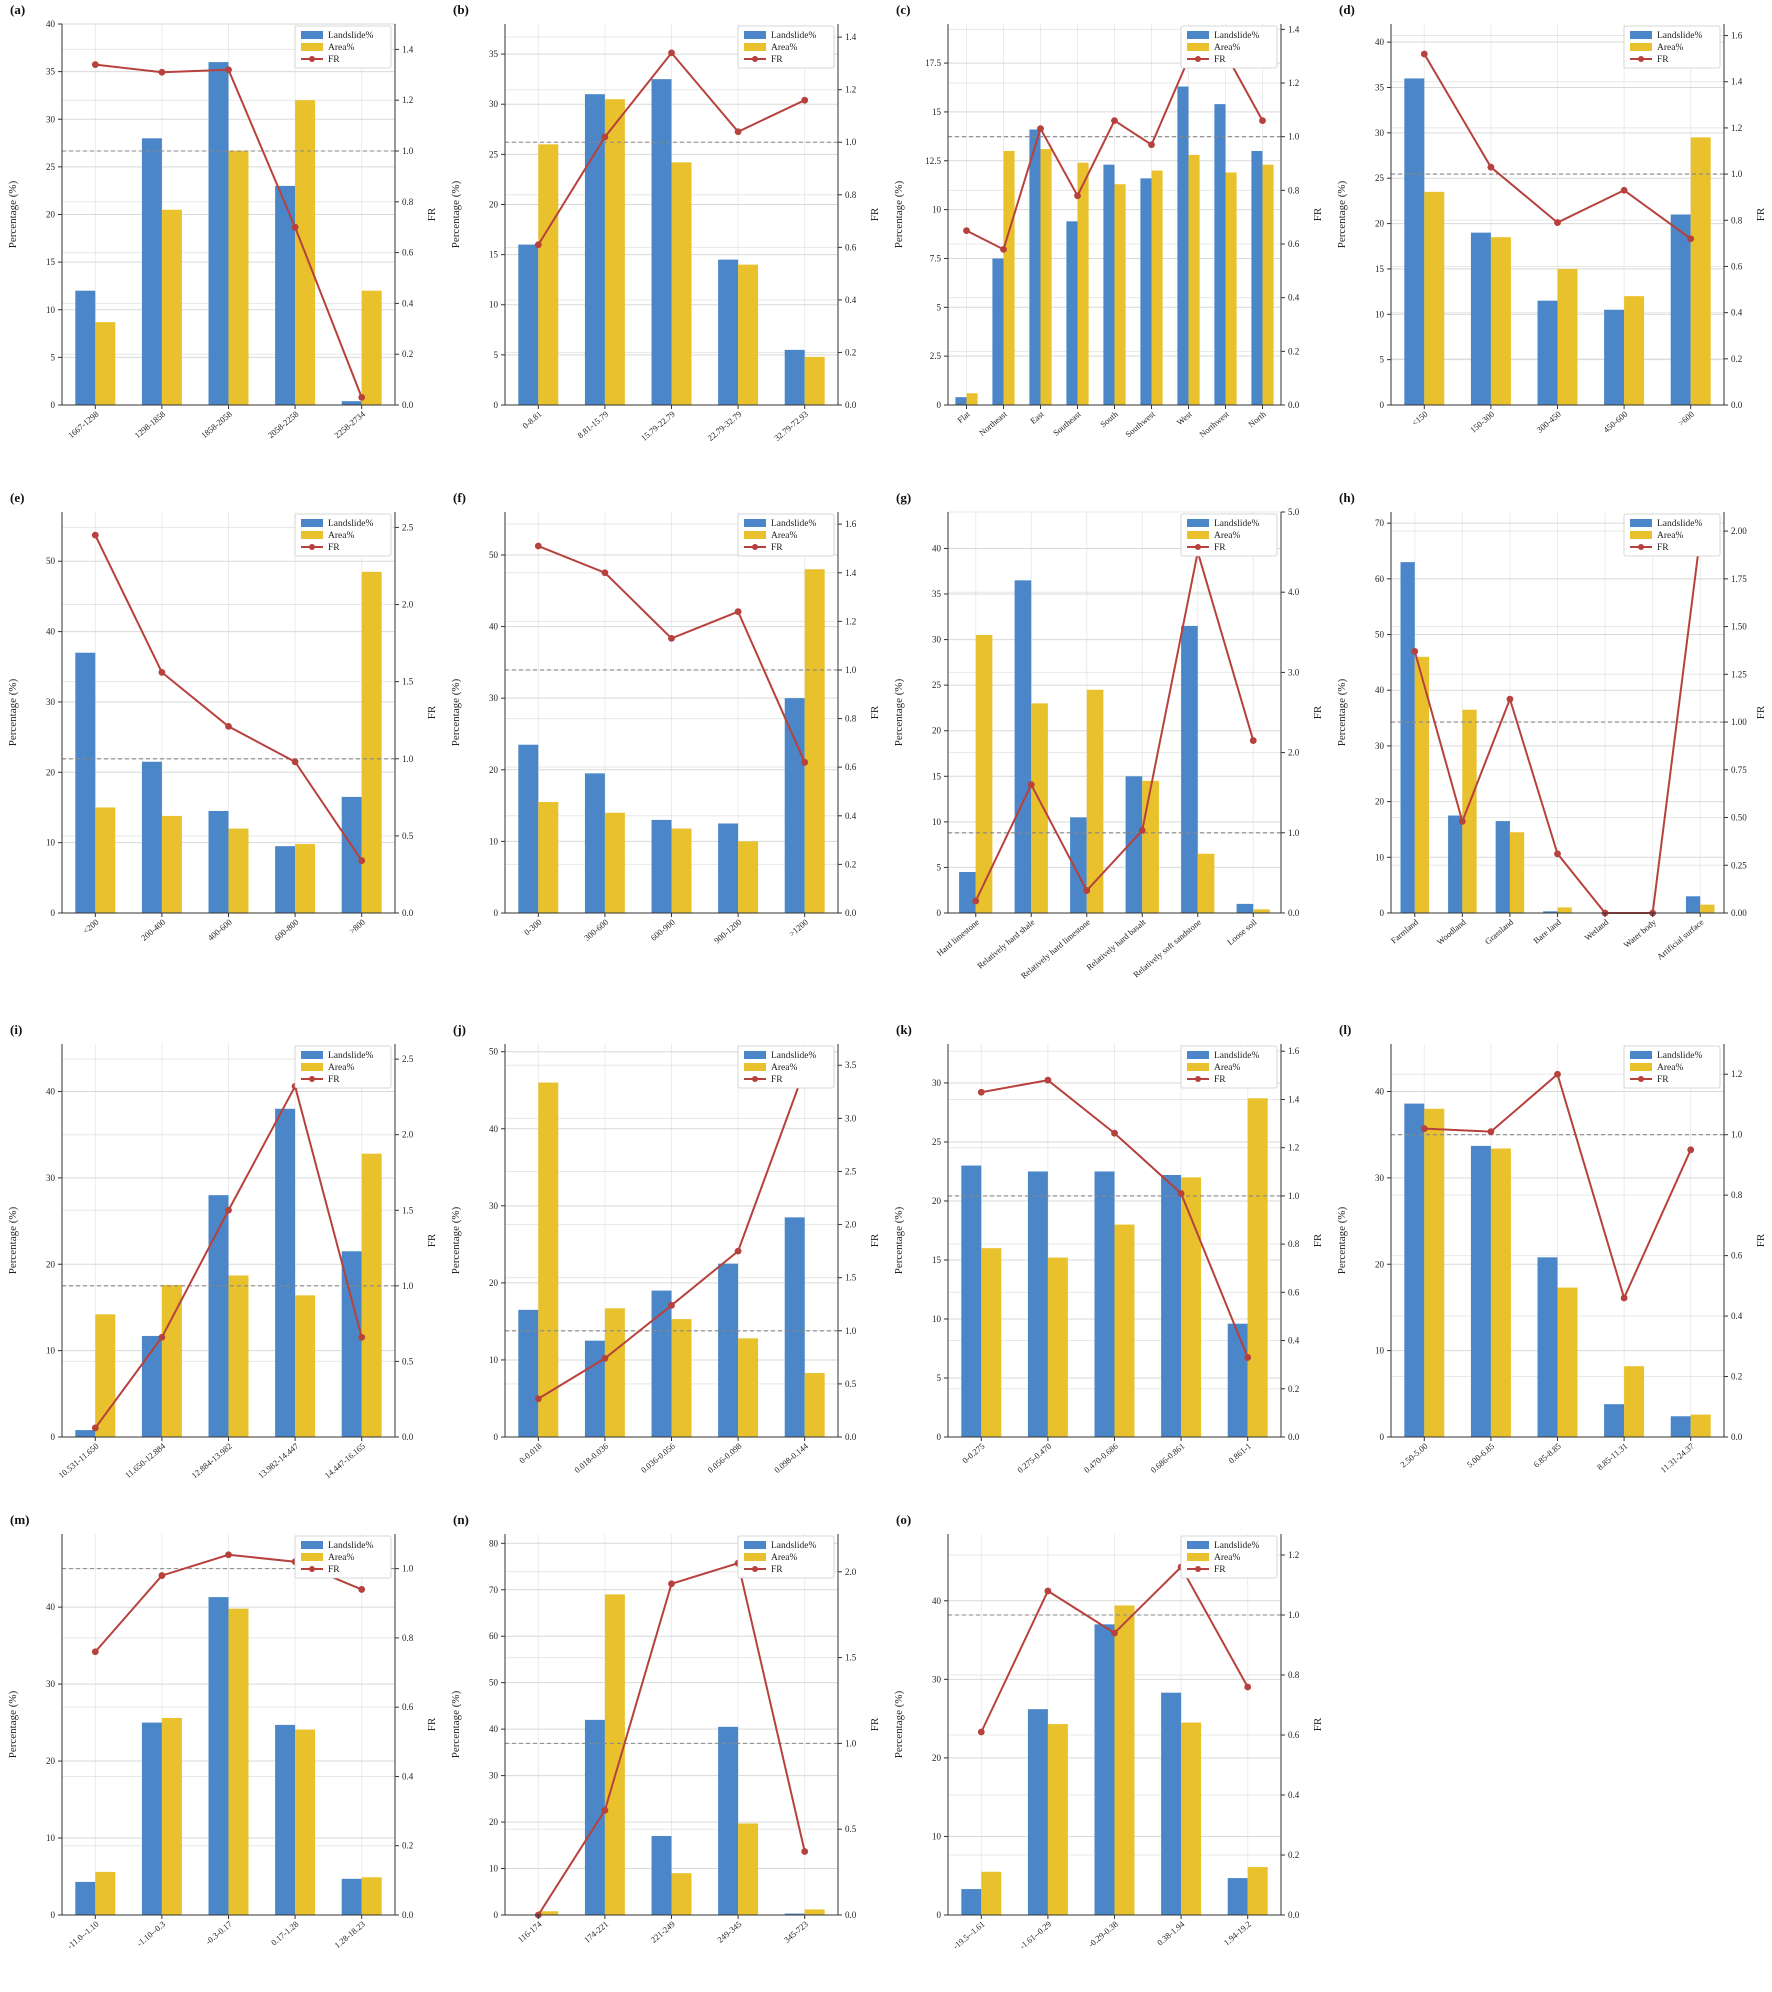 This screenshot has width=1772, height=1992. What do you see at coordinates (936, 258) in the screenshot?
I see `y-tick-label: 7.5` at bounding box center [936, 258].